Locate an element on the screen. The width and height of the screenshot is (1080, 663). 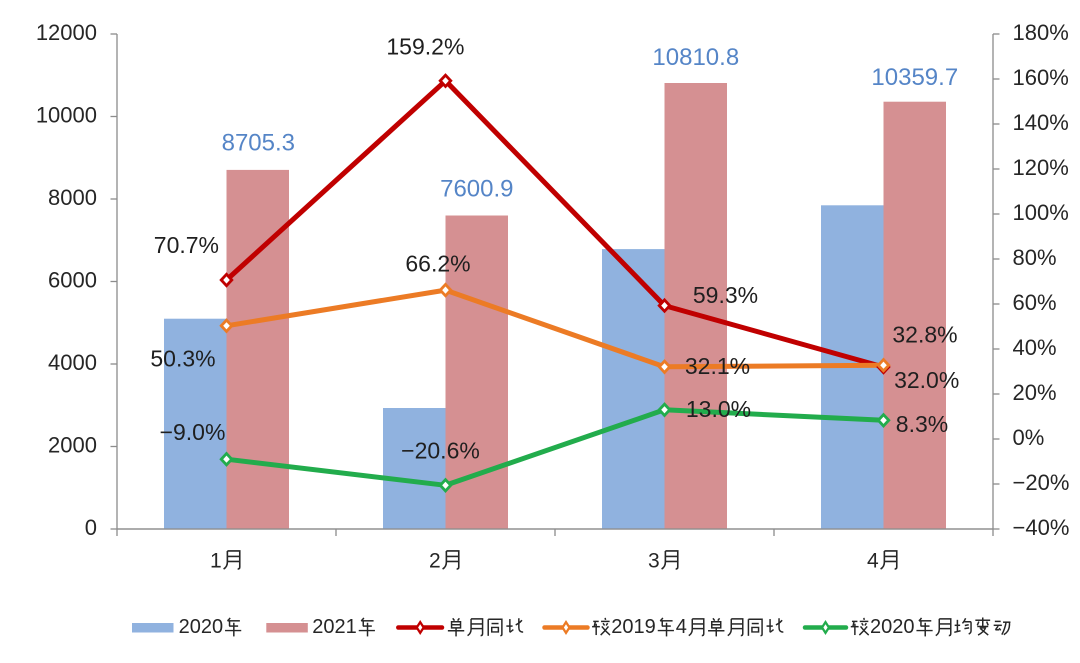
svg-text: 50.3% is located at coordinates (182, 358).